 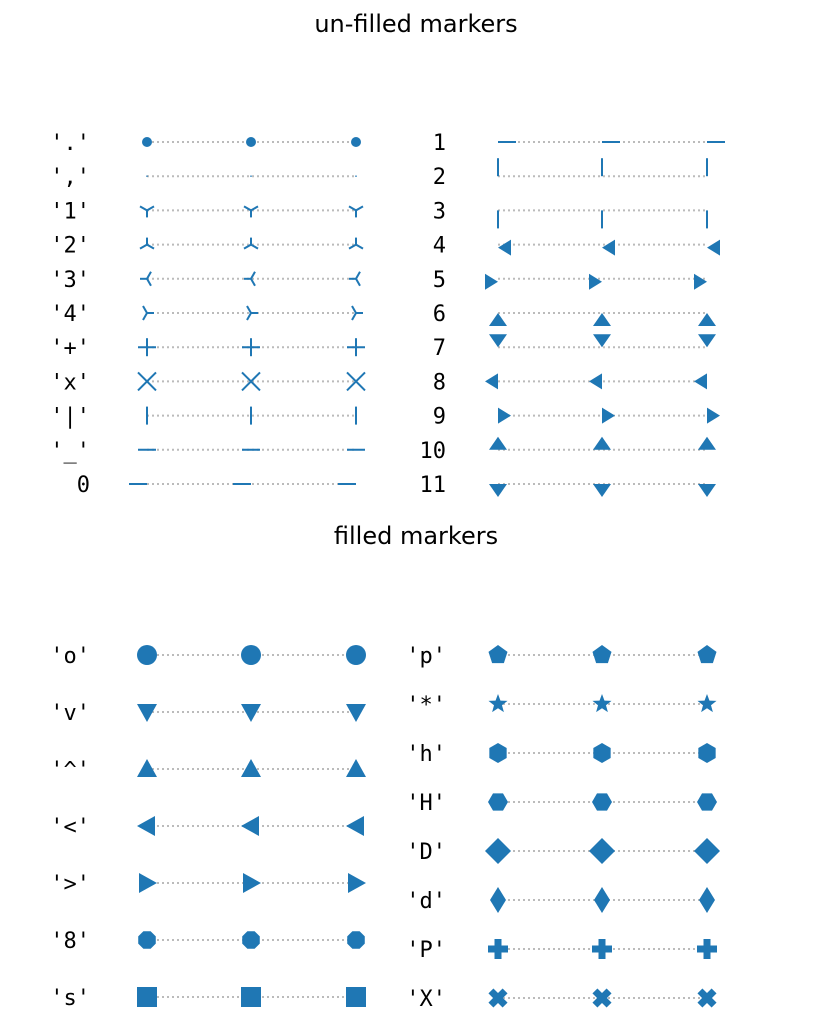 What do you see at coordinates (707, 802) in the screenshot?
I see `marker-hexagon2-shape` at bounding box center [707, 802].